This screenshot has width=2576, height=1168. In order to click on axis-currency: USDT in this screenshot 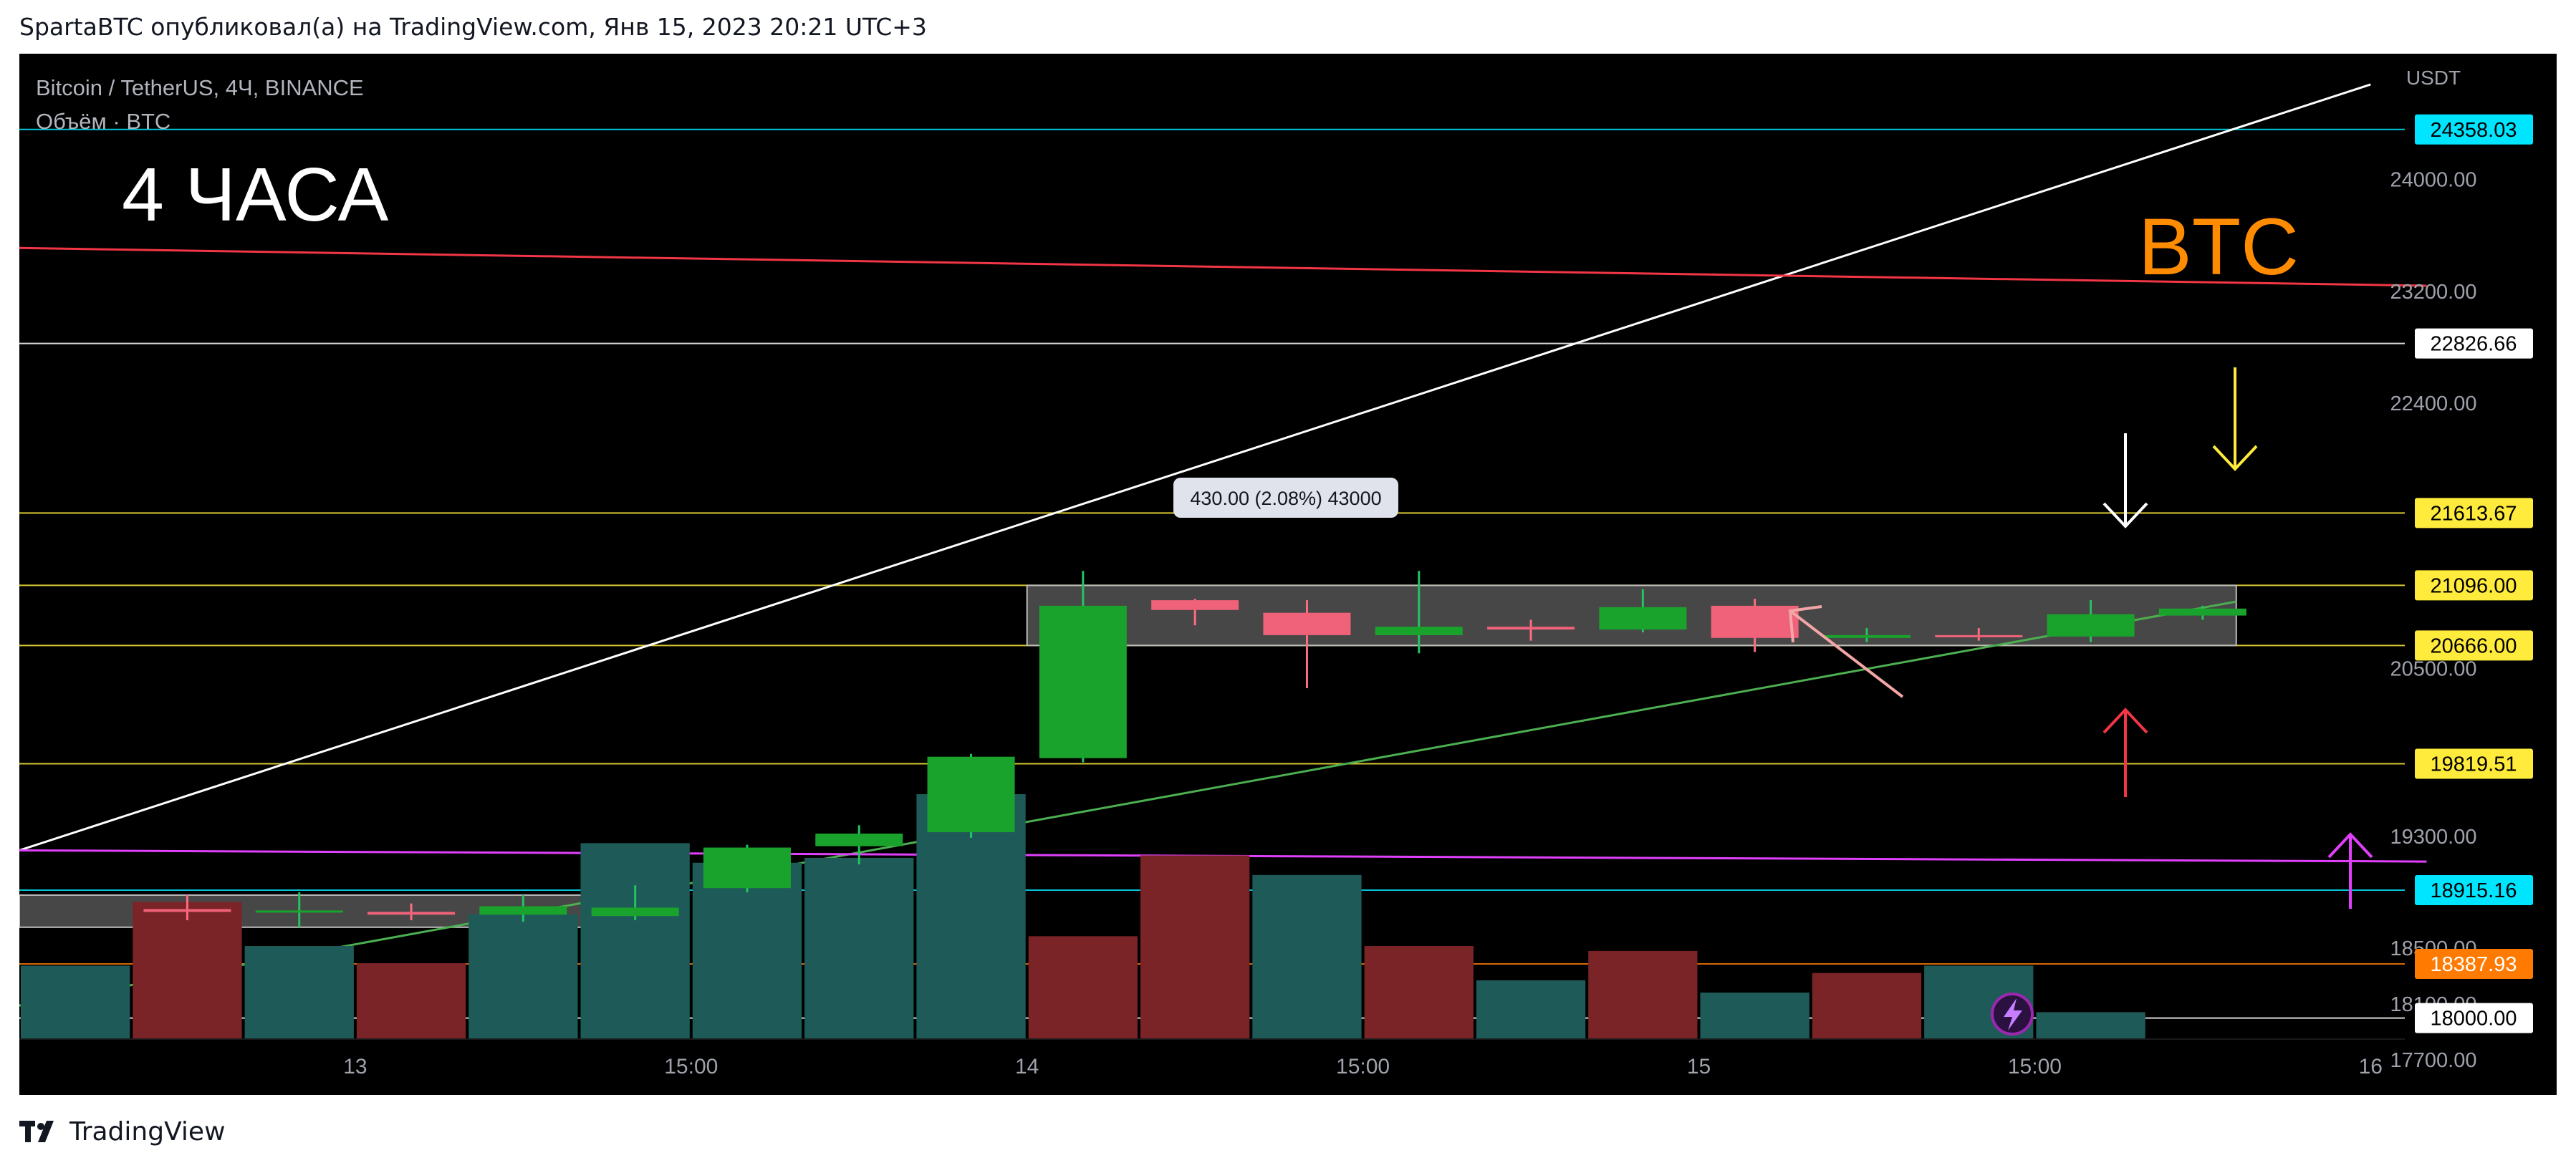, I will do `click(2433, 78)`.